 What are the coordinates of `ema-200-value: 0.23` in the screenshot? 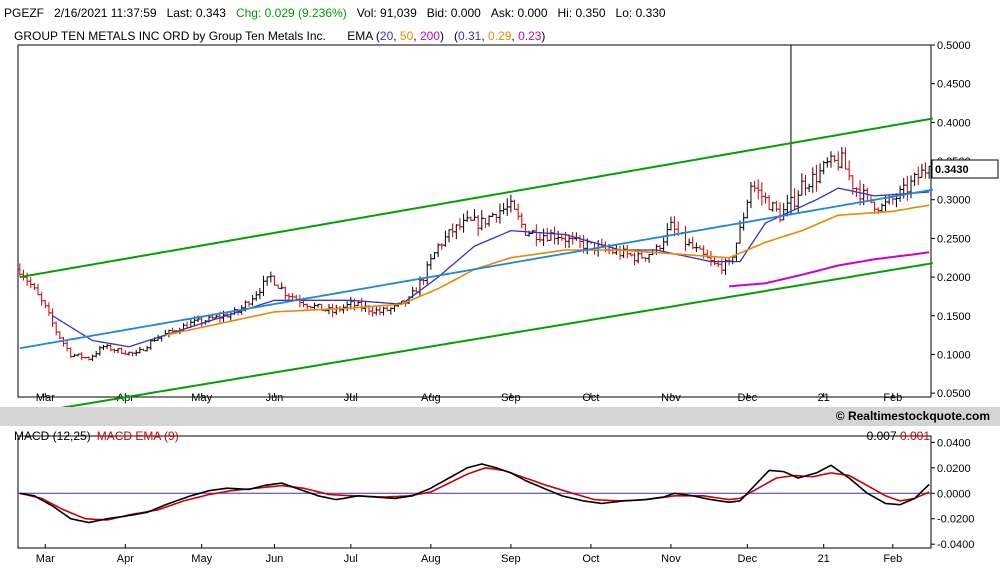 It's located at (530, 36).